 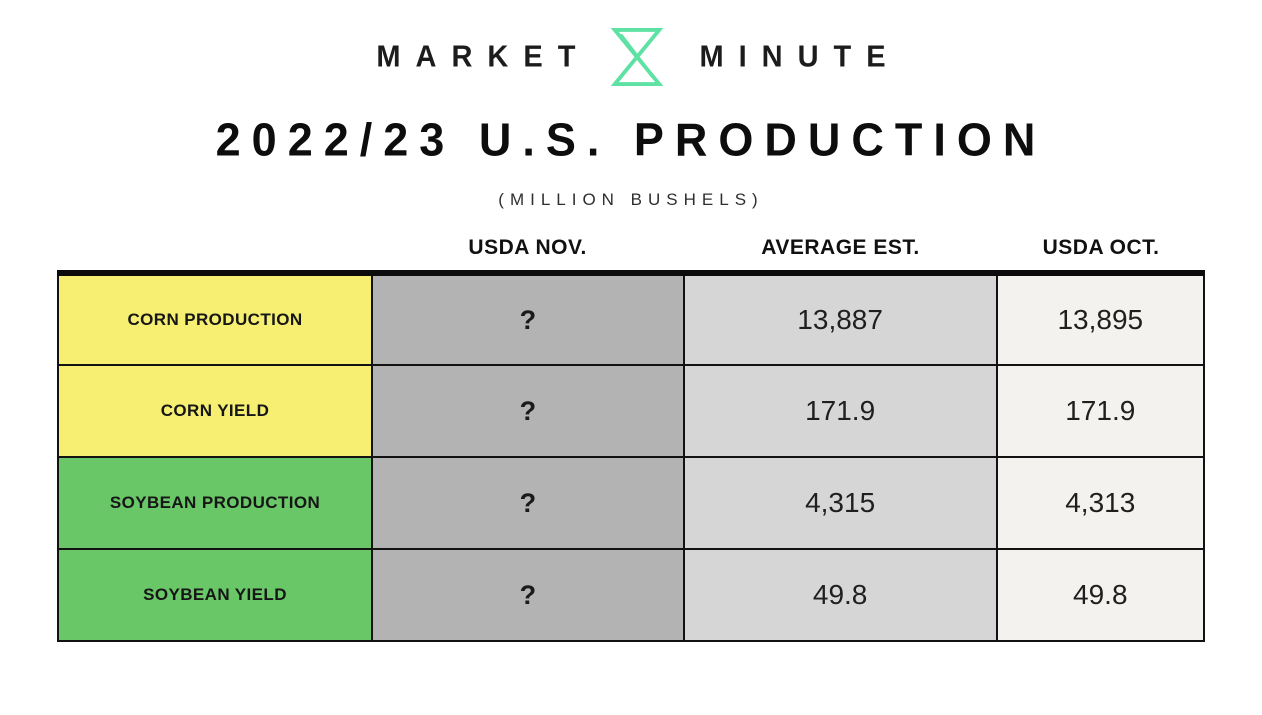 I want to click on page-subtitle: (MILLION BUSHELS), so click(x=631, y=199).